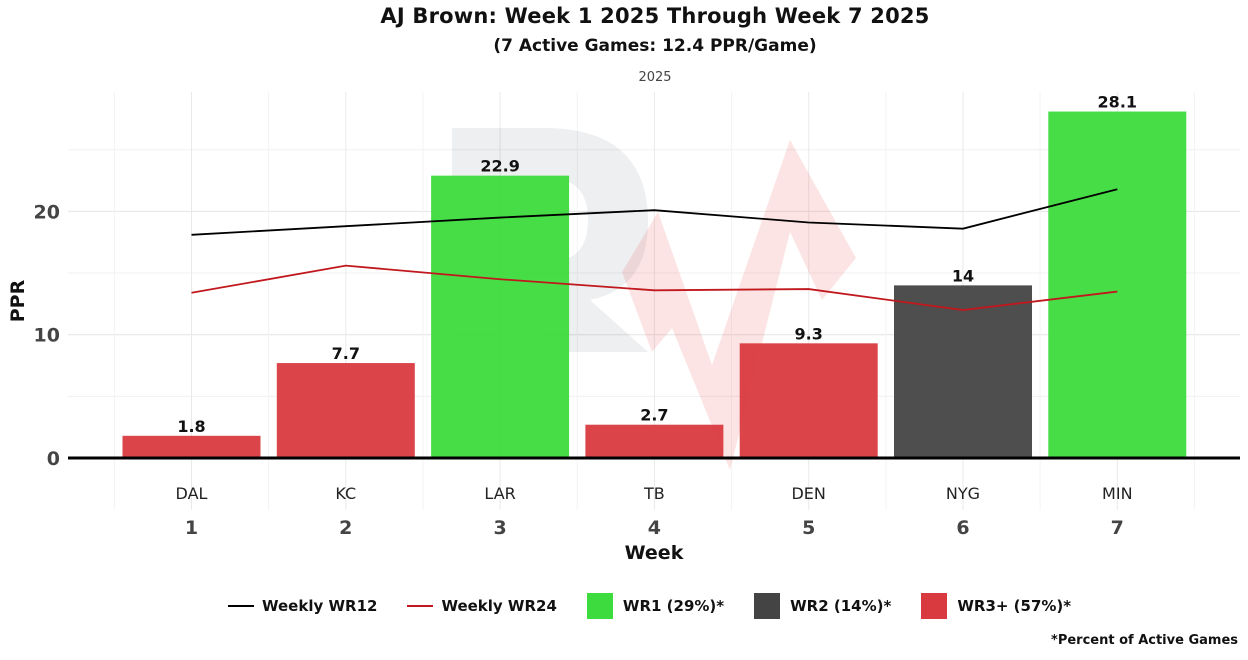 This screenshot has width=1248, height=660. I want to click on opponent-label: DEN, so click(808, 493).